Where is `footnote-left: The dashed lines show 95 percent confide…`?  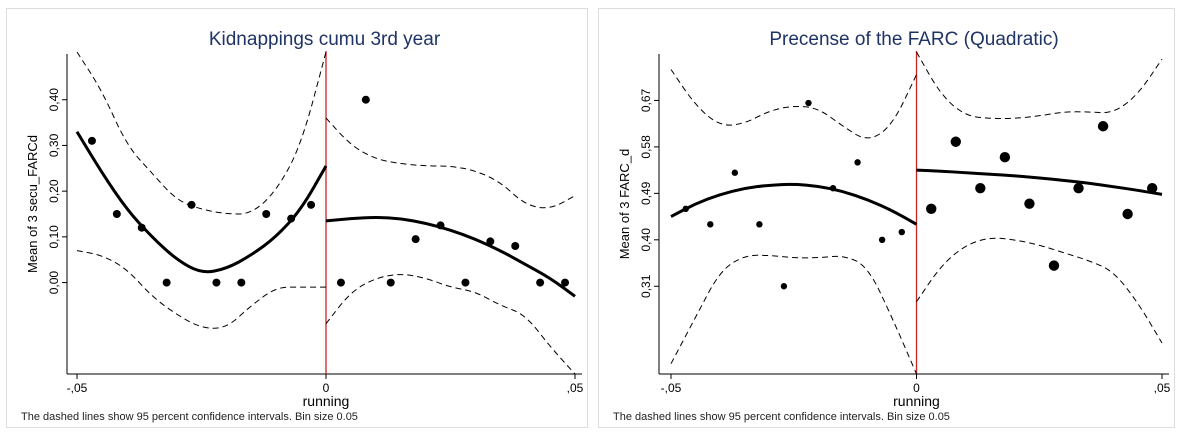 footnote-left: The dashed lines show 95 percent confide… is located at coordinates (189, 417).